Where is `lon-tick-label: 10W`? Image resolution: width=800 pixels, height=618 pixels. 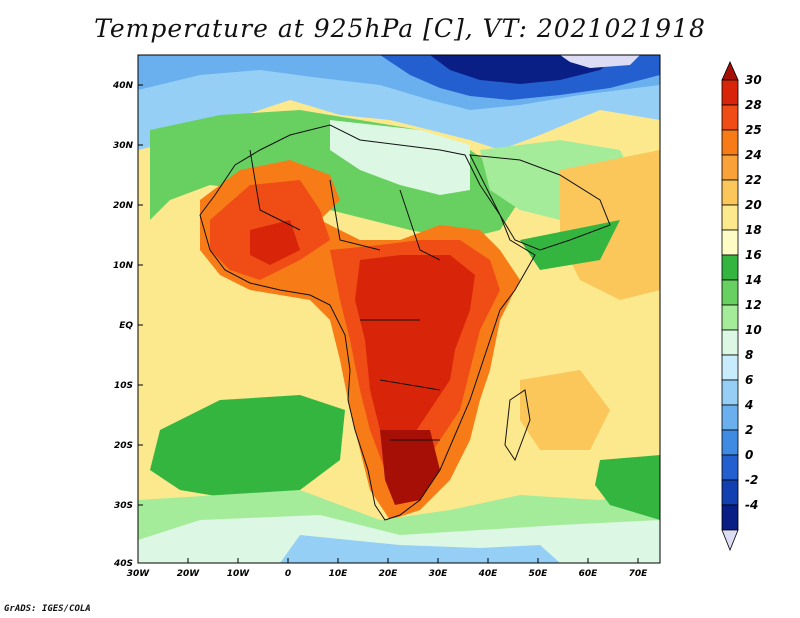 lon-tick-label: 10W is located at coordinates (239, 574).